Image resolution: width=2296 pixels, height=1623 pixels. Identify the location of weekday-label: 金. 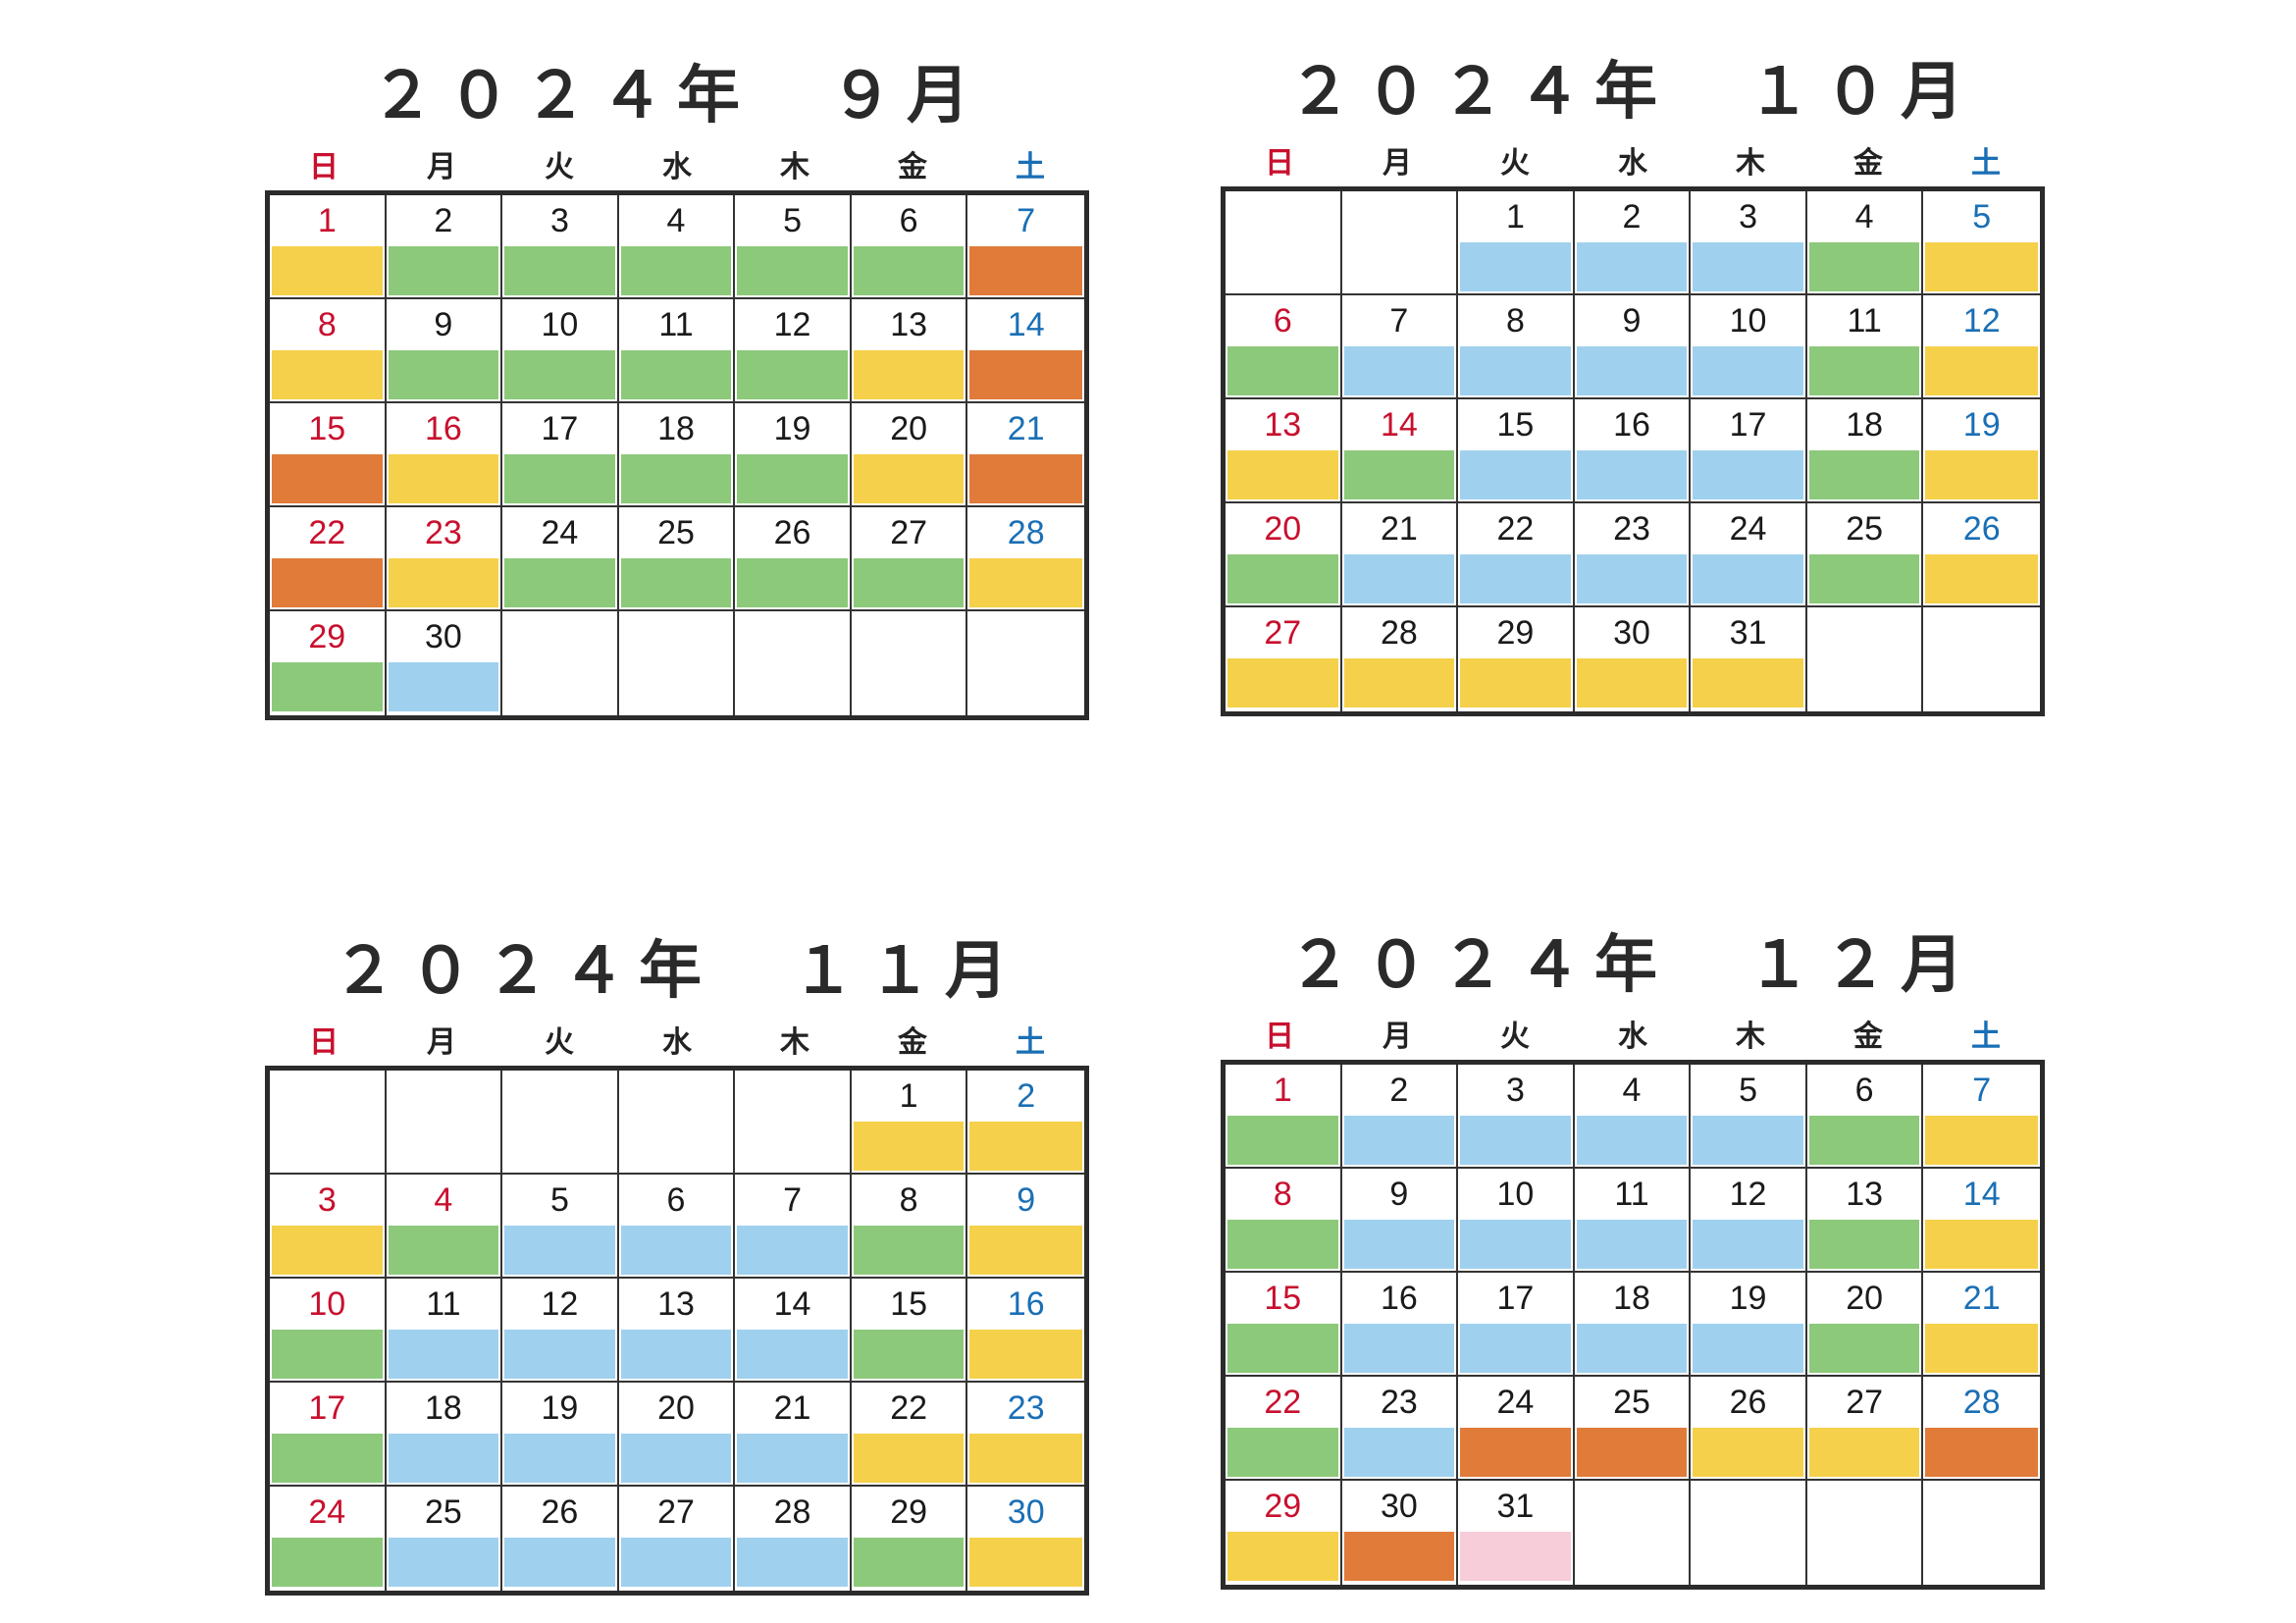
(912, 1042).